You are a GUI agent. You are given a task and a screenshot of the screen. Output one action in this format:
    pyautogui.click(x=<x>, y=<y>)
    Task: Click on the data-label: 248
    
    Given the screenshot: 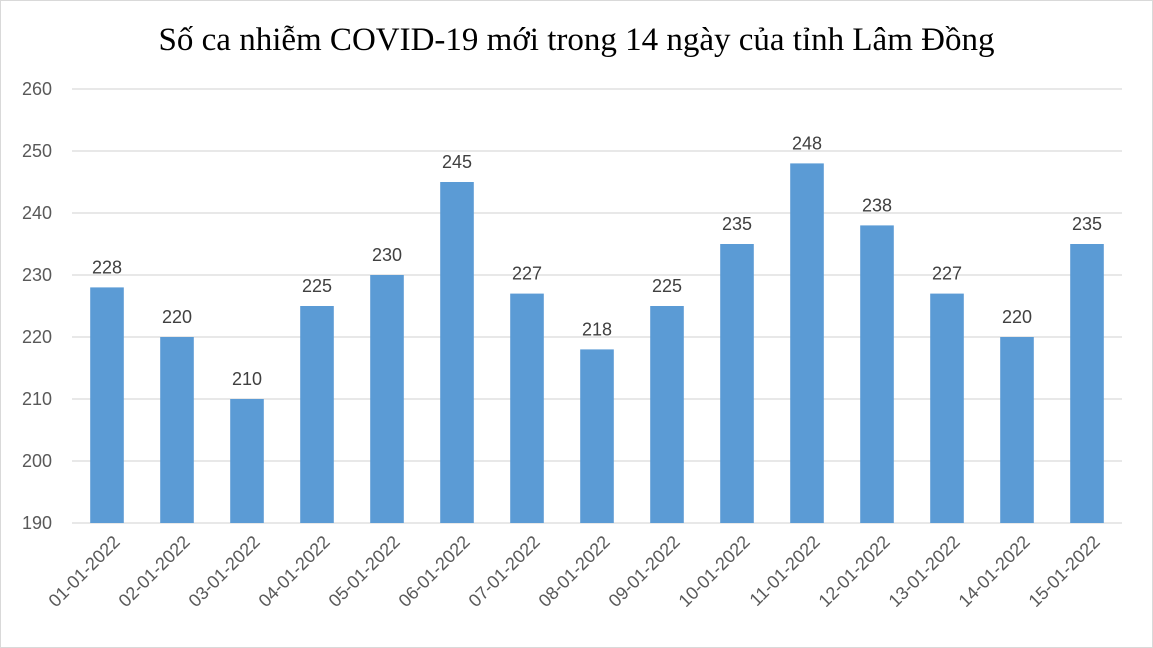 What is the action you would take?
    pyautogui.click(x=807, y=143)
    